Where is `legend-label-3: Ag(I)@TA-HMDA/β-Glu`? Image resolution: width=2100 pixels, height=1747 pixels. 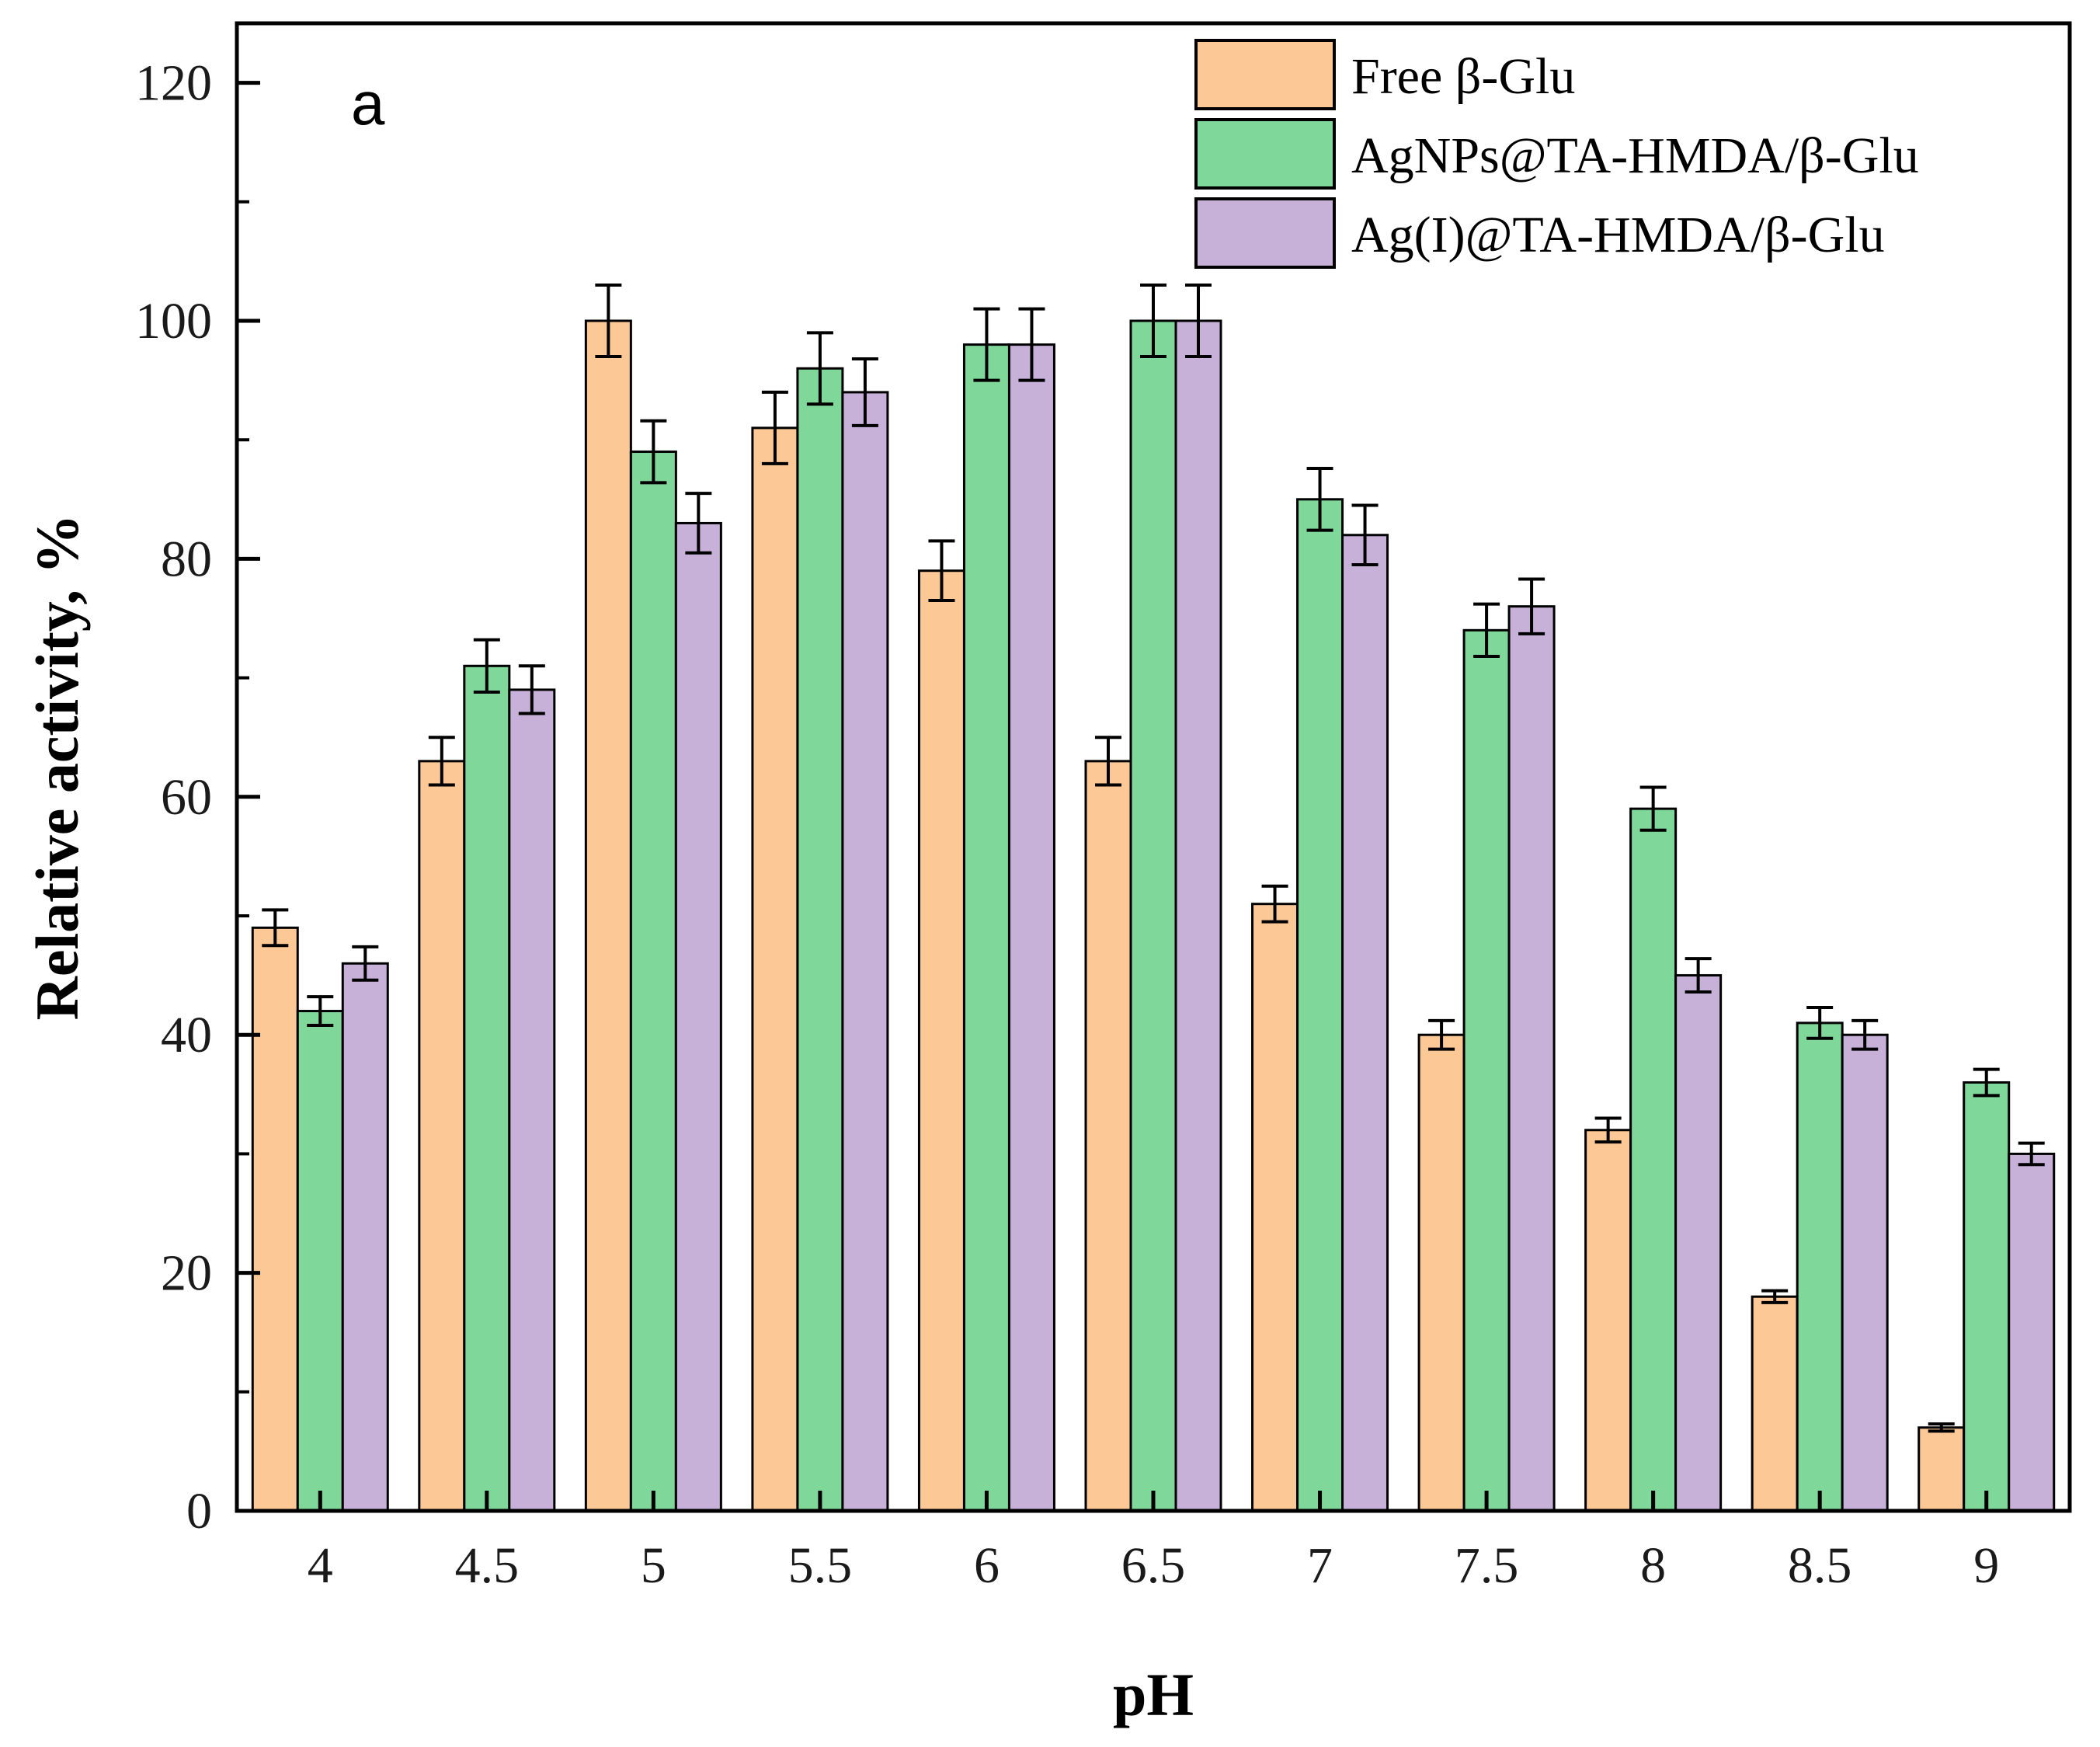
legend-label-3: Ag(I)@TA-HMDA/β-Glu is located at coordinates (1618, 235).